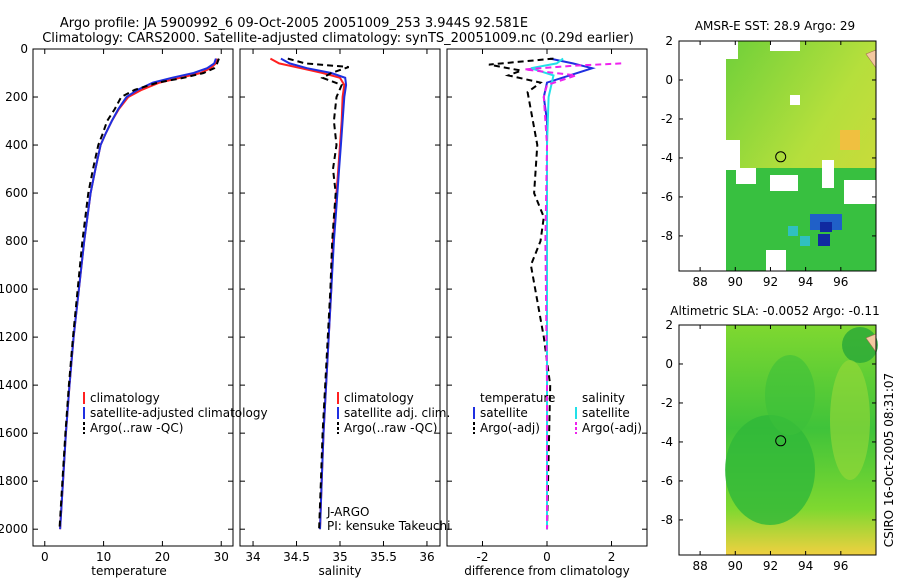 Image resolution: width=900 pixels, height=580 pixels. I want to click on x-tick-label: 2, so click(612, 557).